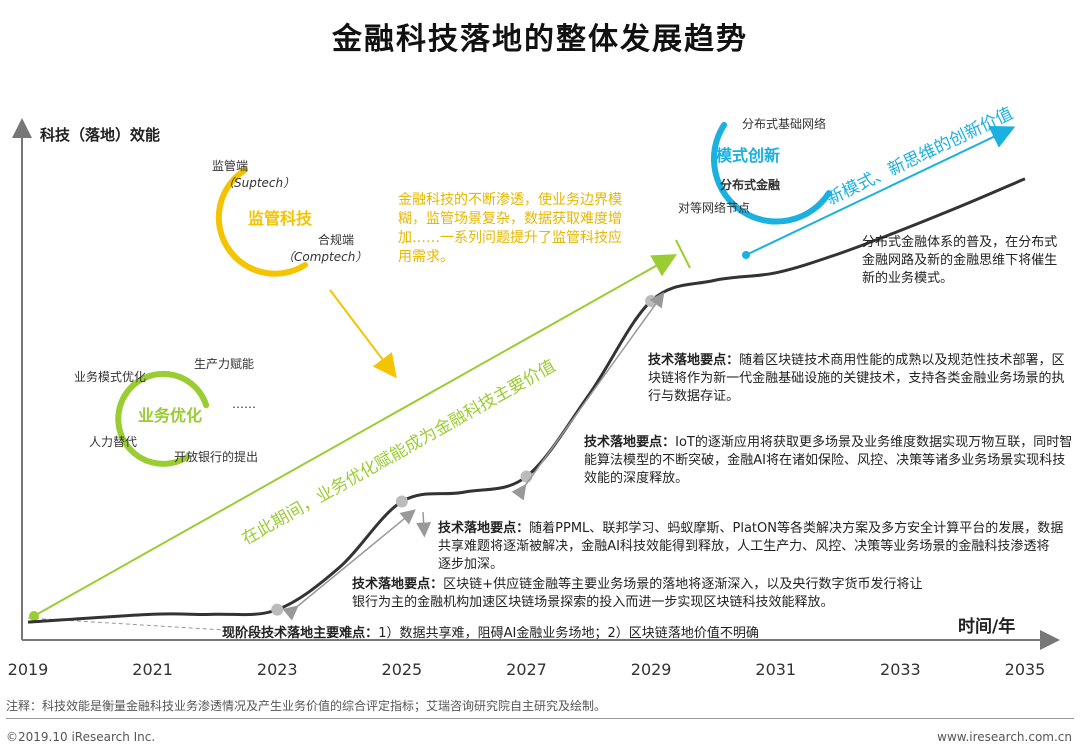 This screenshot has height=754, width=1080. What do you see at coordinates (258, 183) in the screenshot?
I see `svg-text: （Suptech）` at bounding box center [258, 183].